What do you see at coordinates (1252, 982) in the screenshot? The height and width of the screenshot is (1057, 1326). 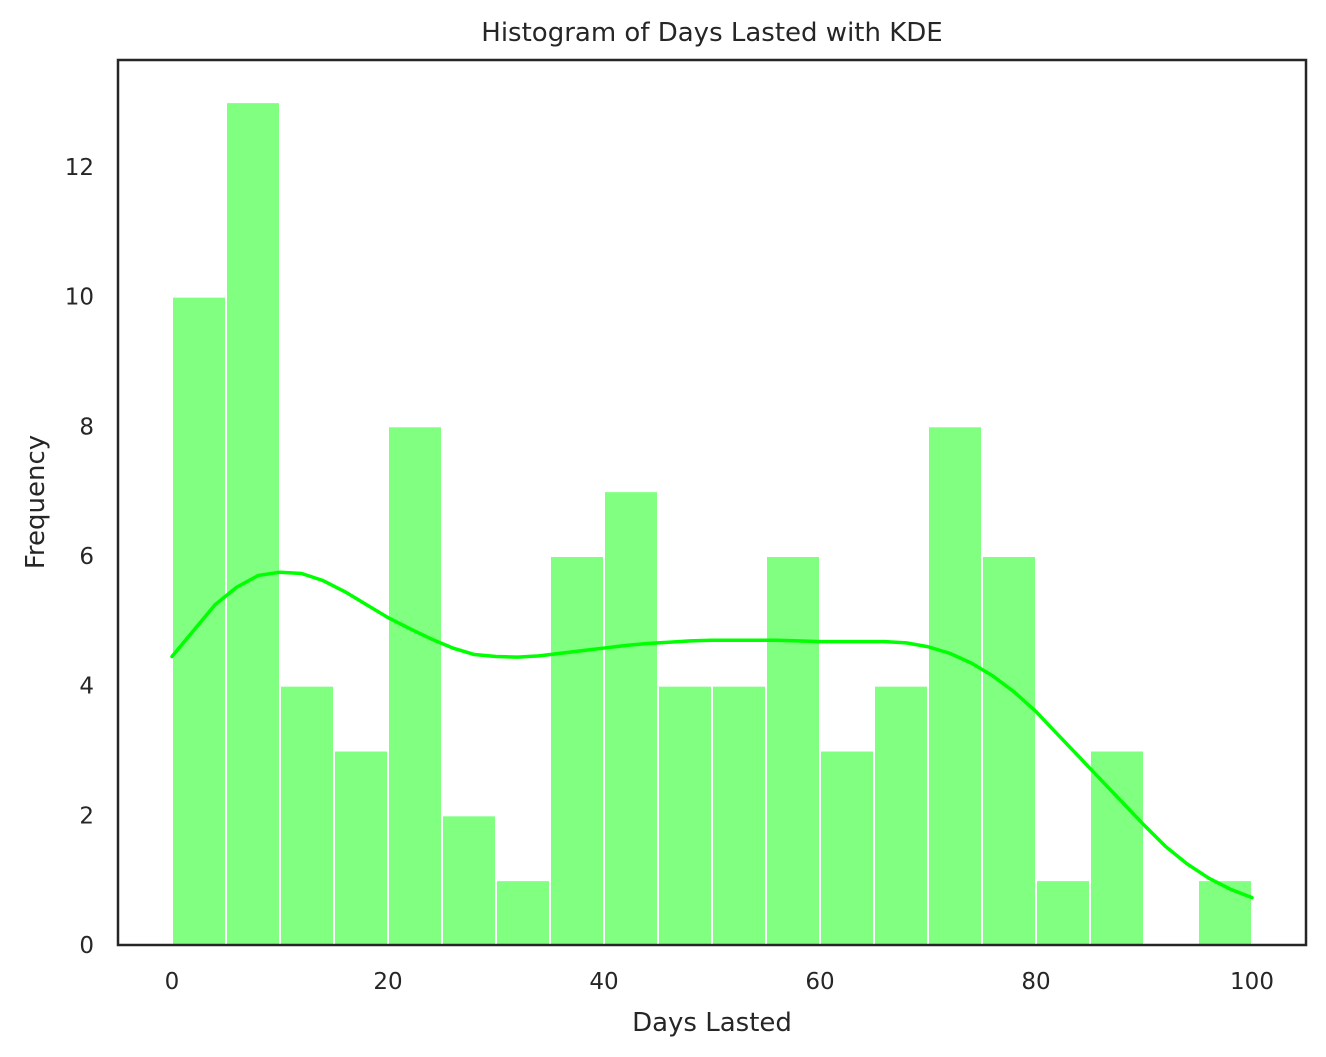 I see `x-tick-label: 100` at bounding box center [1252, 982].